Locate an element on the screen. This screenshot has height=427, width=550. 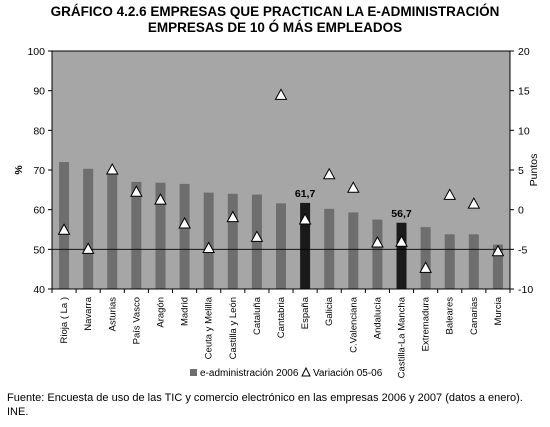
legend: e-administración 2006 Variación 05-06 is located at coordinates (286, 372).